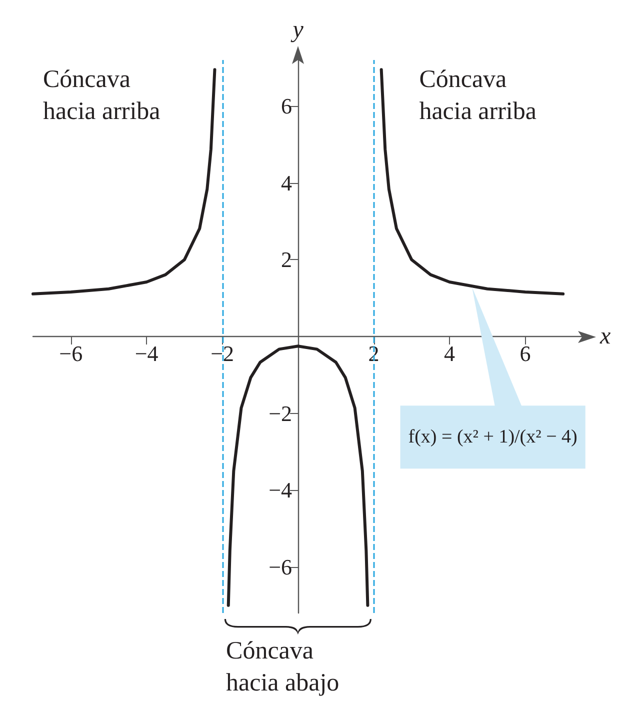 The height and width of the screenshot is (708, 625). What do you see at coordinates (297, 30) in the screenshot?
I see `y-axis-title: y` at bounding box center [297, 30].